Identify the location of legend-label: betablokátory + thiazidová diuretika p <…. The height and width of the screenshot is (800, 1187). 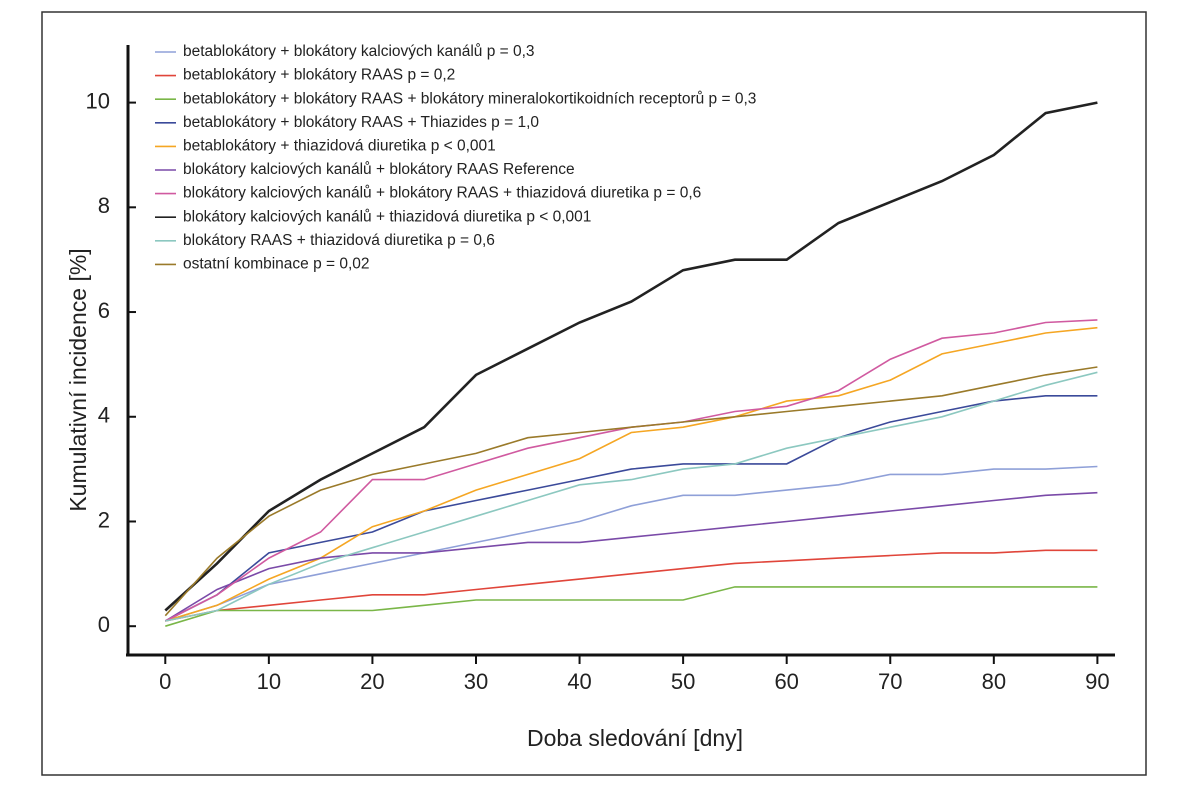
(339, 145).